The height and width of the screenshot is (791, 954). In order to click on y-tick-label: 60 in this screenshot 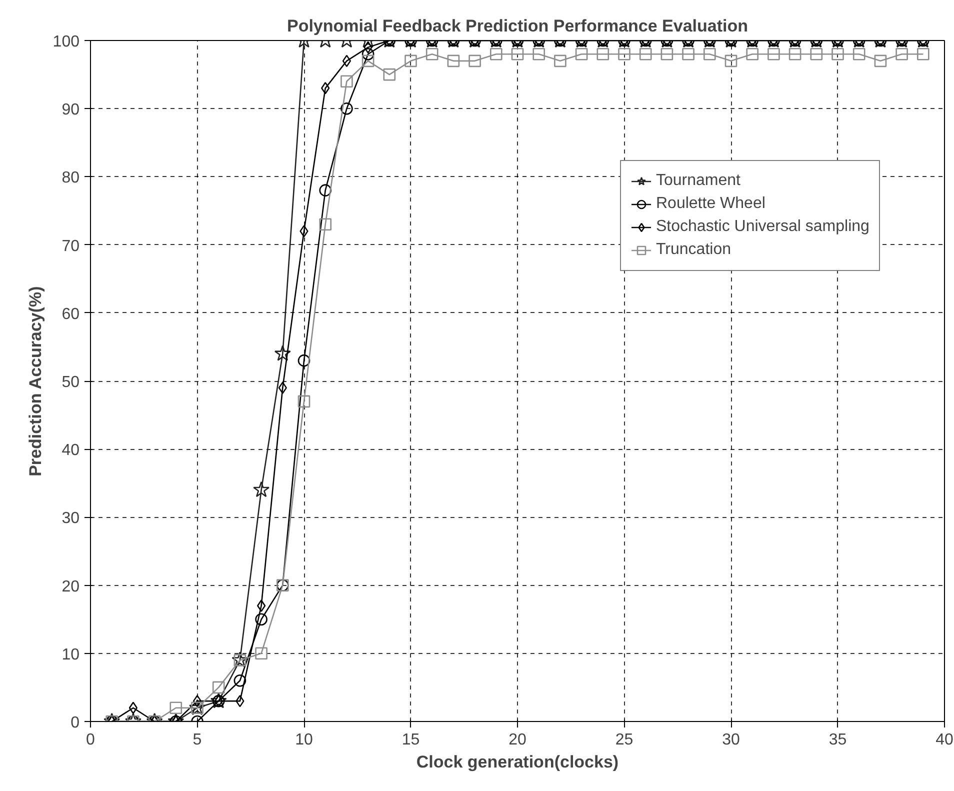, I will do `click(71, 314)`.